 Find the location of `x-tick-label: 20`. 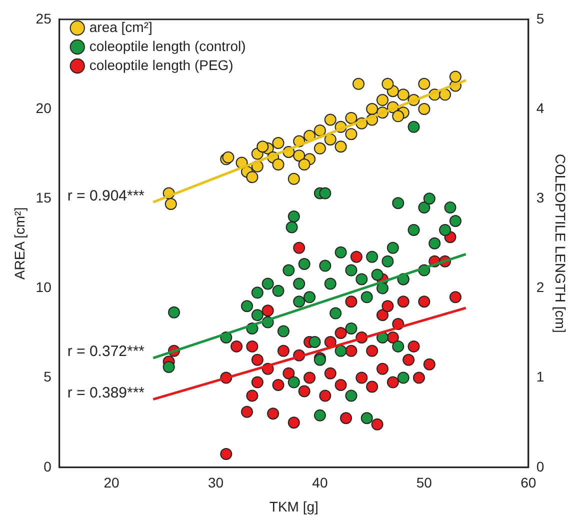

x-tick-label: 20 is located at coordinates (112, 482).